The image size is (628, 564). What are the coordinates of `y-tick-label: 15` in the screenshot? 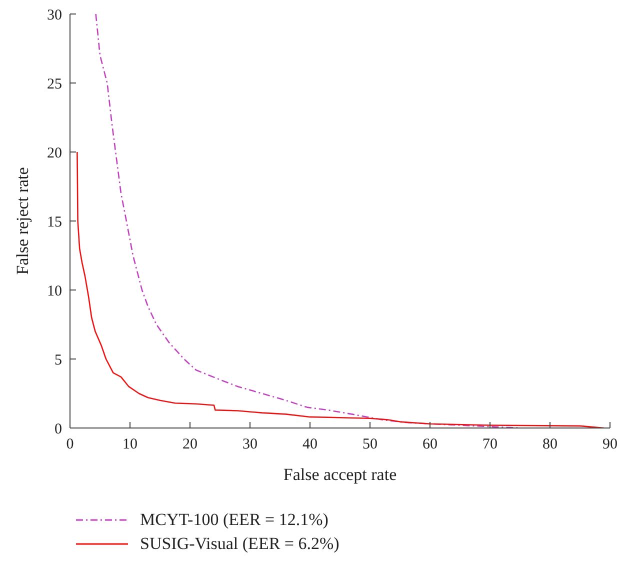 It's located at (54, 222).